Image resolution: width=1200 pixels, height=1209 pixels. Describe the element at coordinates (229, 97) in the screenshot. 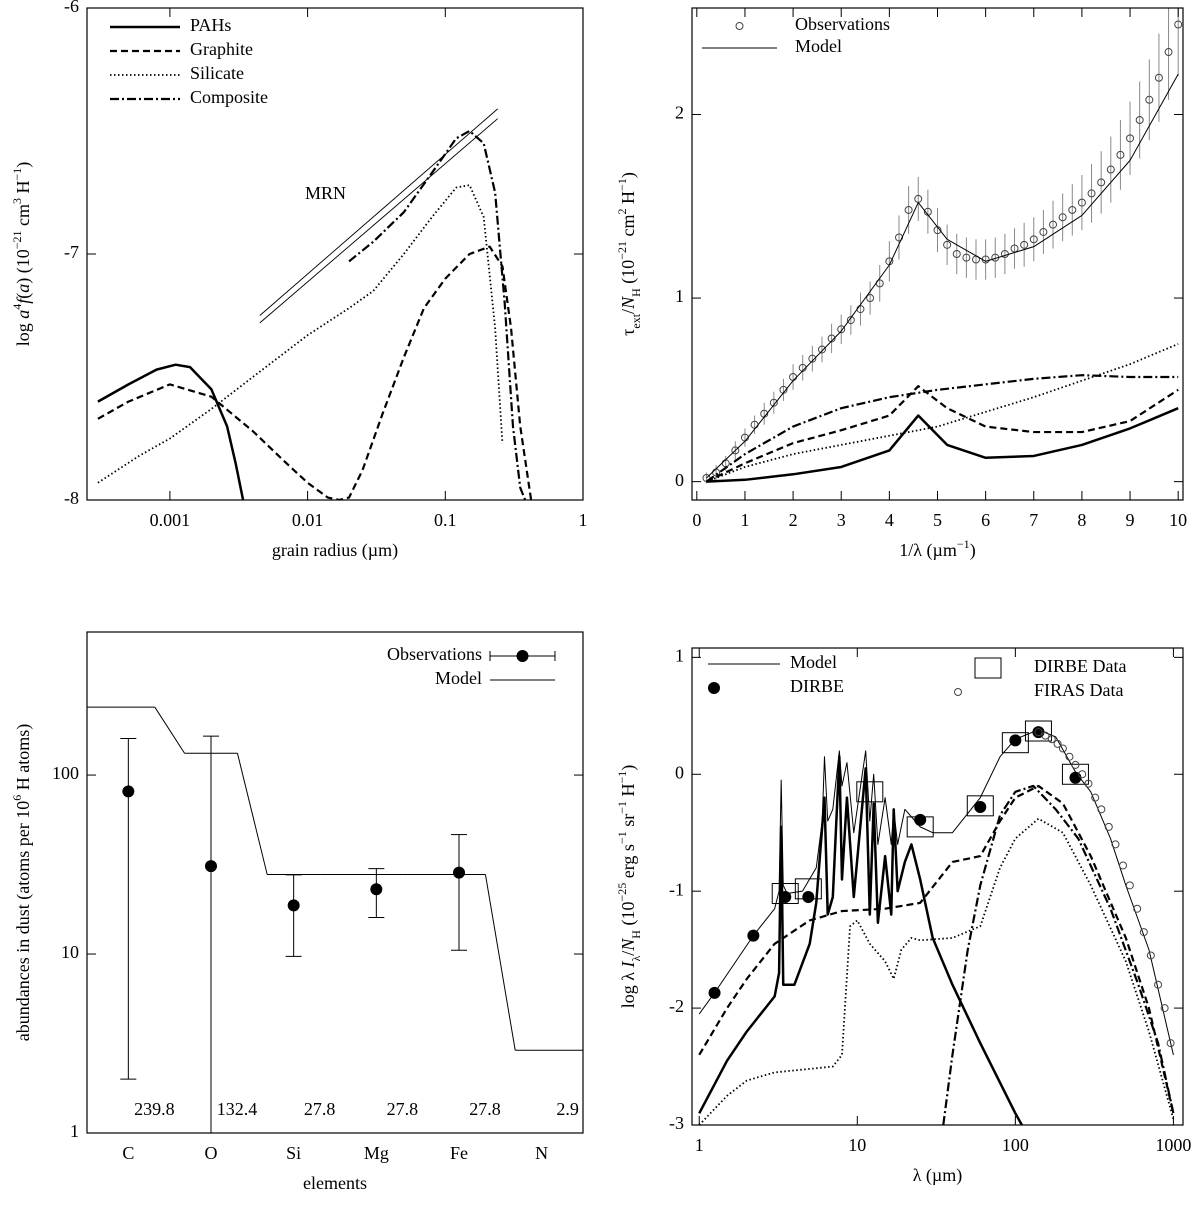

I see `legend-label: Composite` at that location.